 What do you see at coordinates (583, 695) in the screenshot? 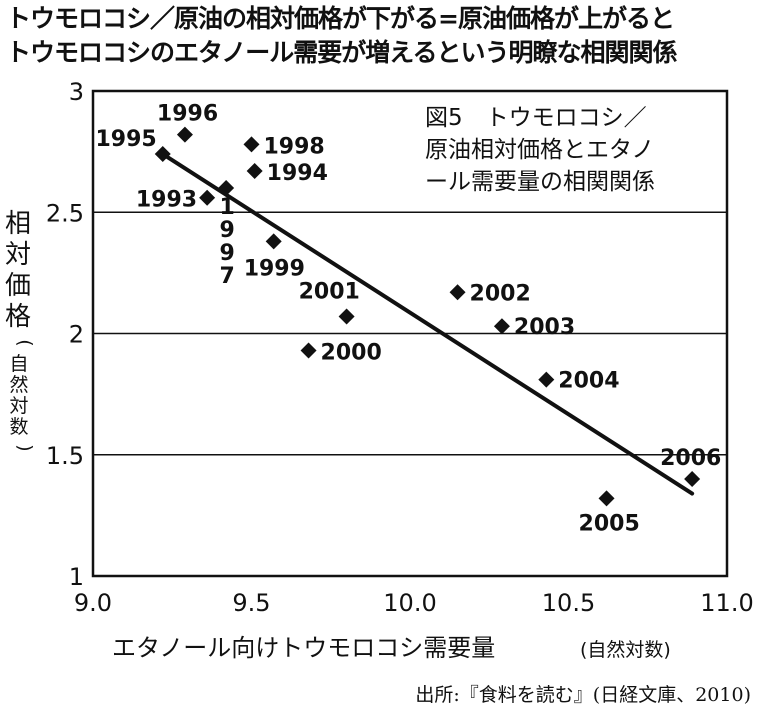
I see `source-note: 出所:『食料を読む』(日経文庫、2010)` at bounding box center [583, 695].